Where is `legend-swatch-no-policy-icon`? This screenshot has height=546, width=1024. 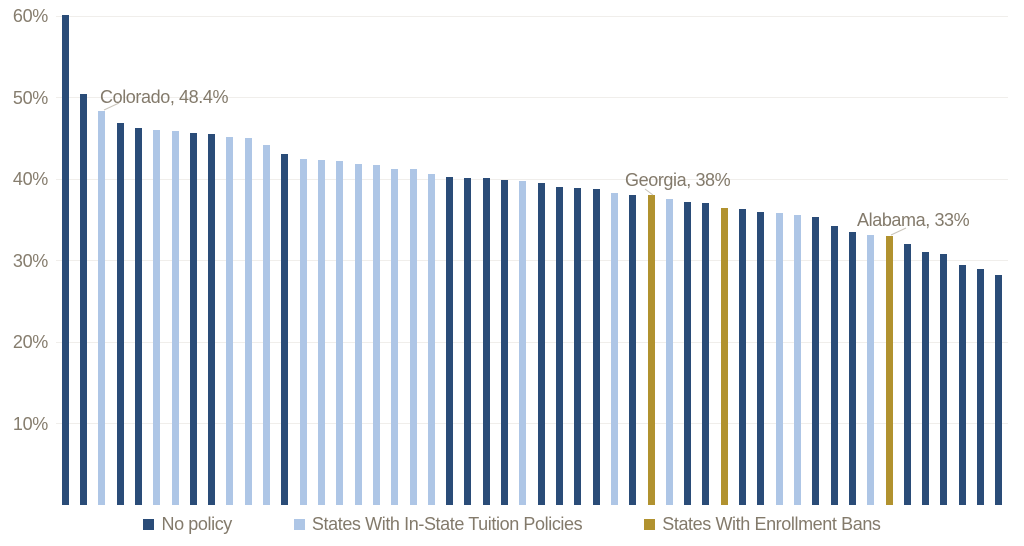
legend-swatch-no-policy-icon is located at coordinates (149, 524).